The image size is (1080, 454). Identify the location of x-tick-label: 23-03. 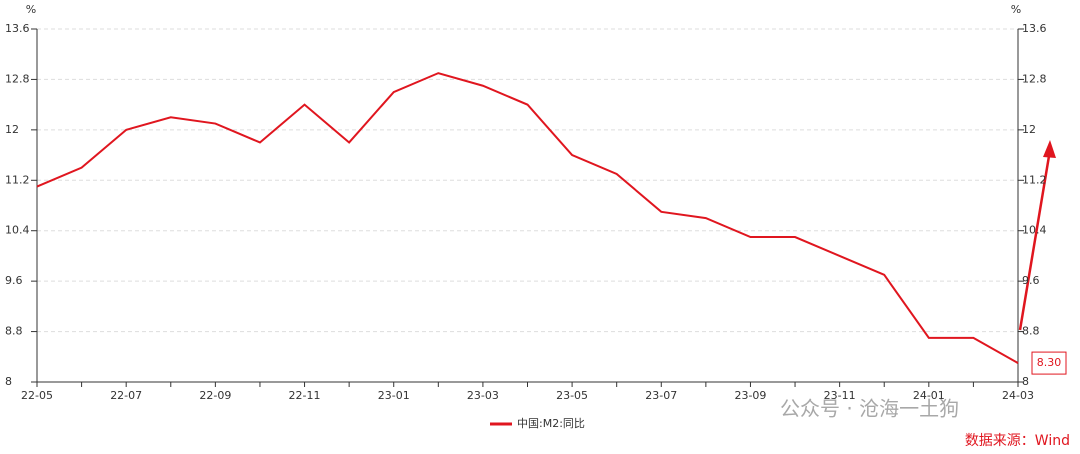
(483, 395).